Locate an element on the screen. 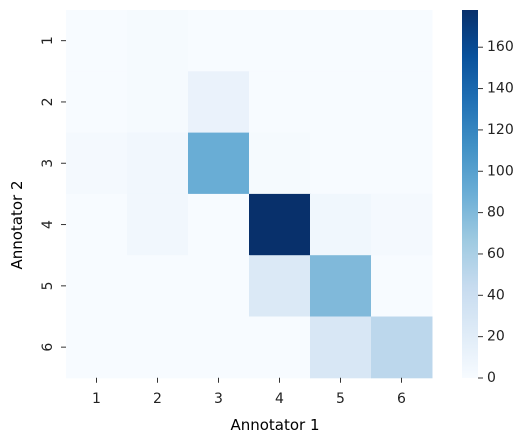 This screenshot has width=522, height=436. x-tick-label: 1 is located at coordinates (96, 399).